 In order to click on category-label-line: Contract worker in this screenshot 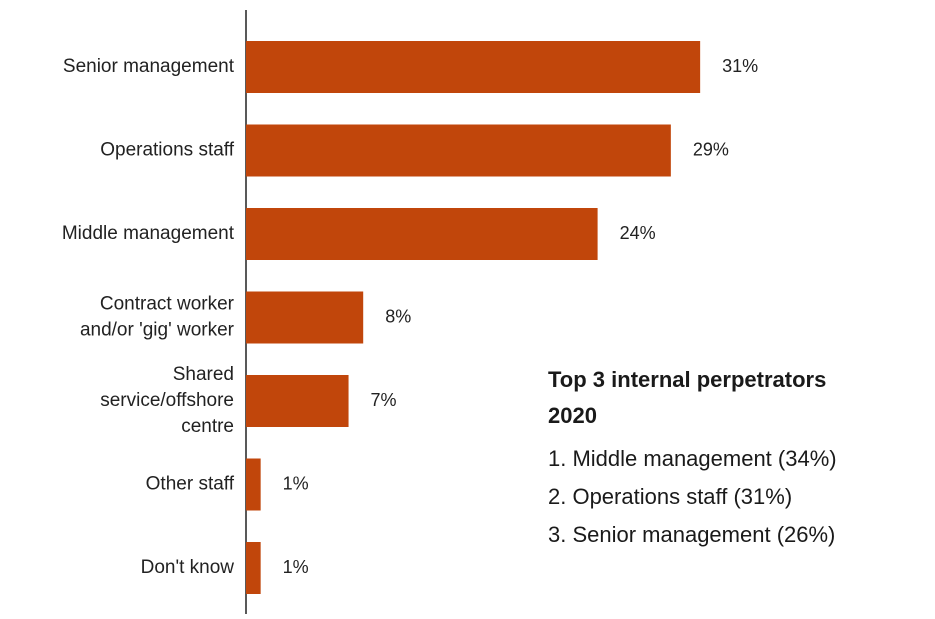, I will do `click(167, 304)`.